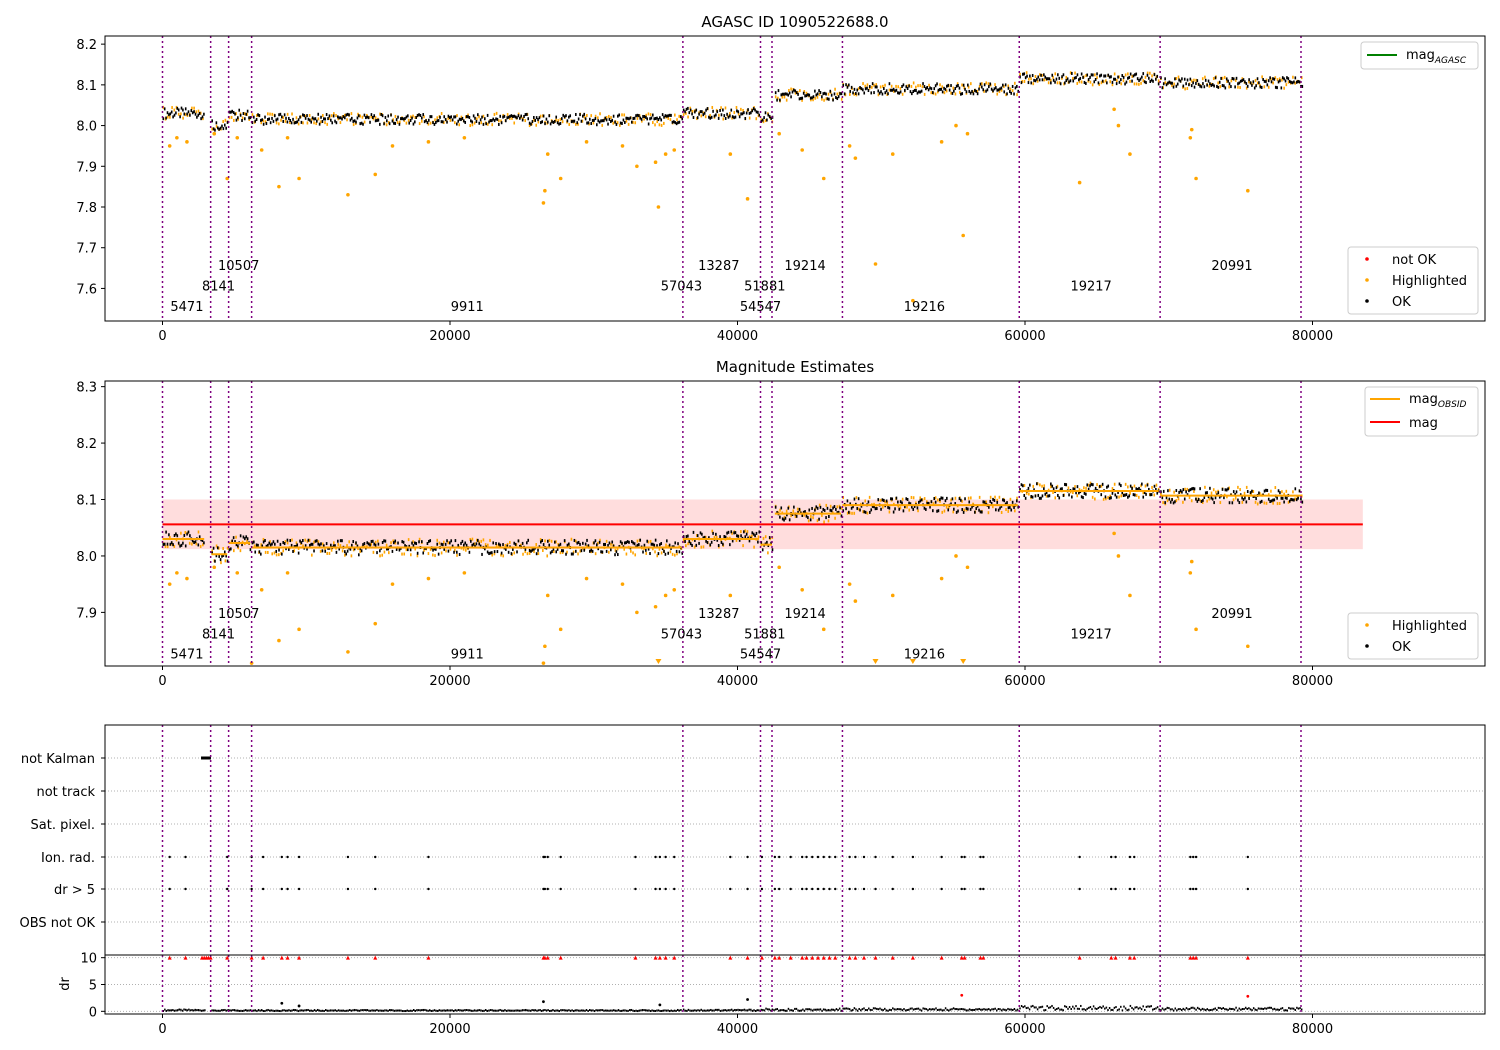  I want to click on offscale-marker, so click(963, 661).